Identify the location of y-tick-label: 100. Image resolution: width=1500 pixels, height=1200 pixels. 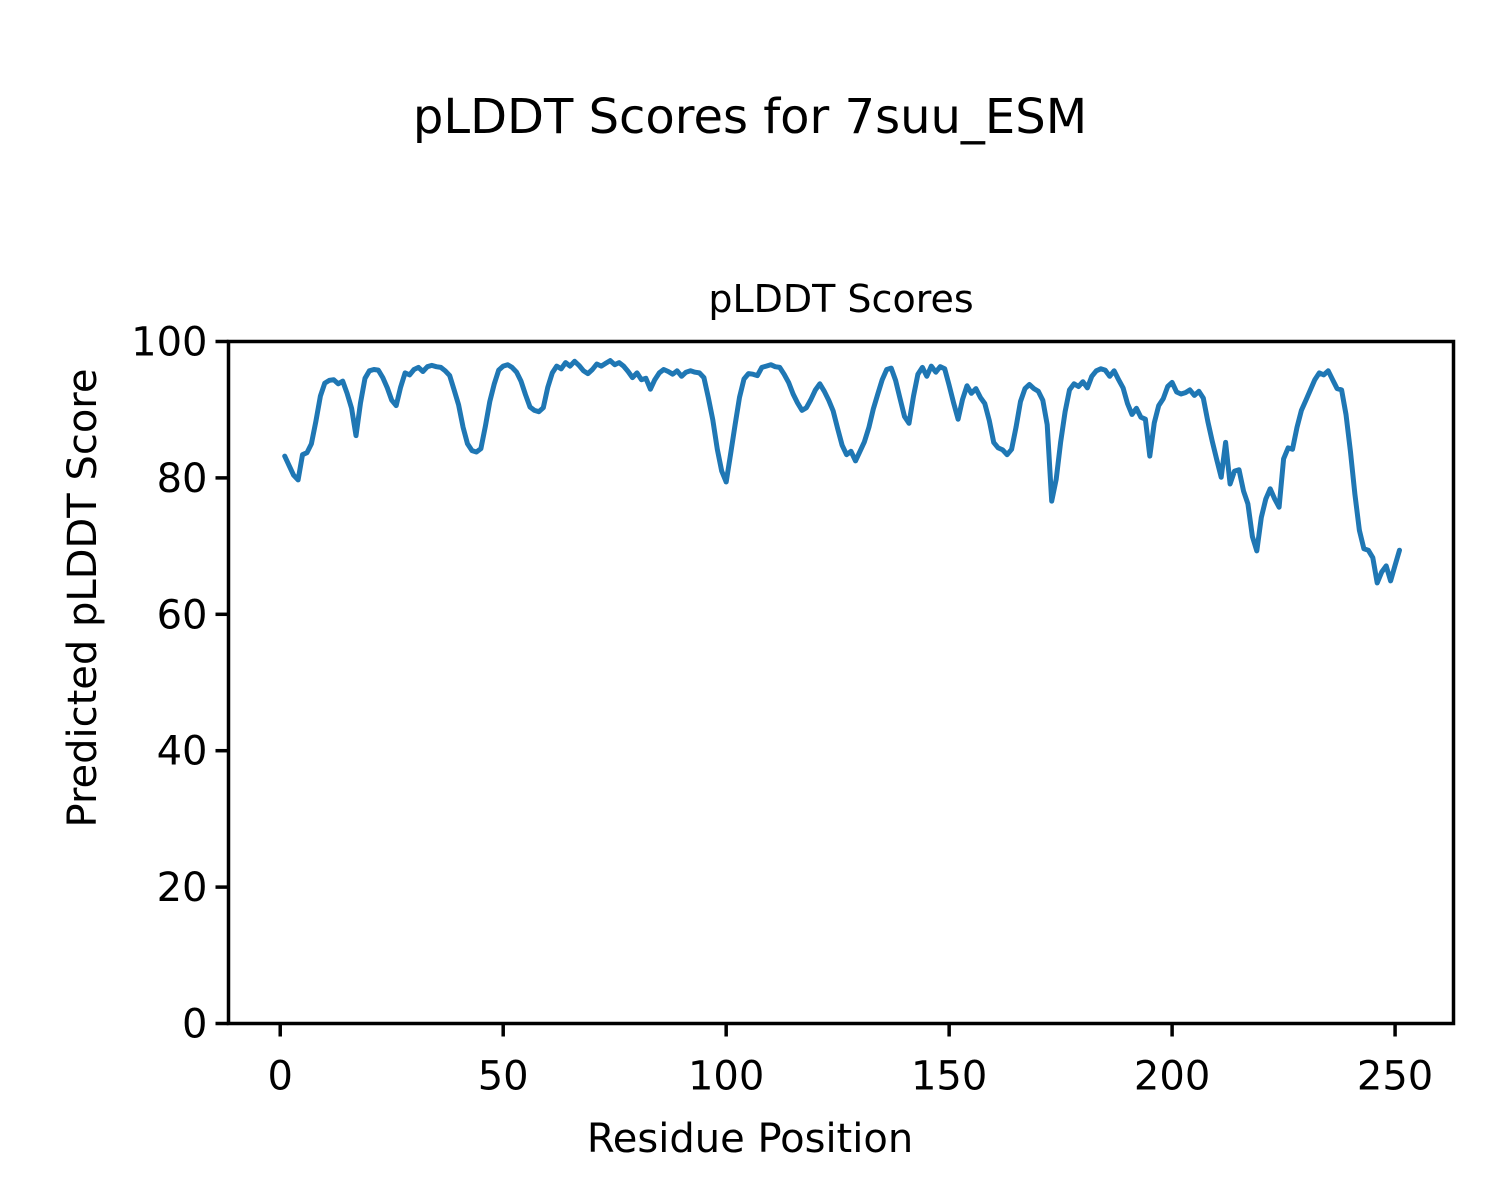
(169, 343).